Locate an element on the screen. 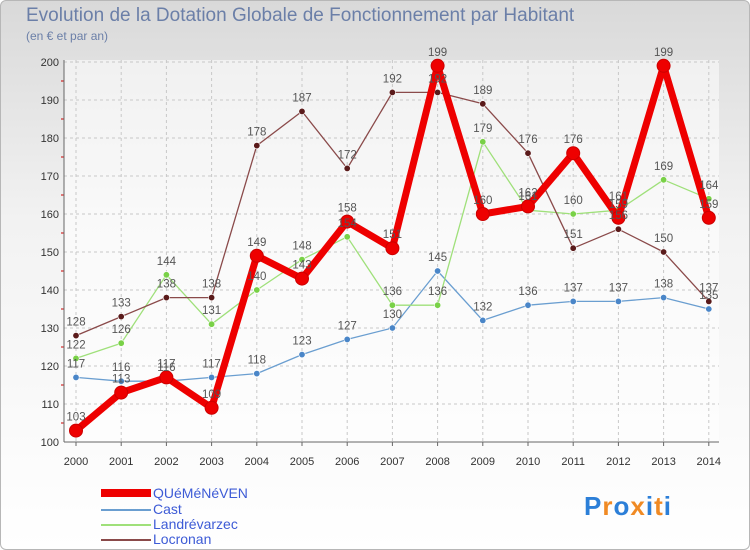  data-point-cast-2001 is located at coordinates (121, 381).